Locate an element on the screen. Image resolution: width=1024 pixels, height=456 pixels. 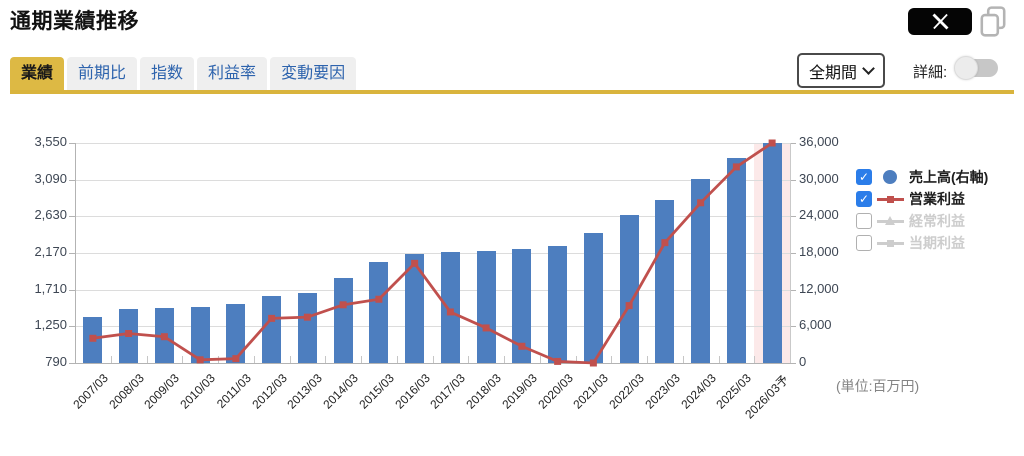
bar-2022/03 is located at coordinates (629, 289).